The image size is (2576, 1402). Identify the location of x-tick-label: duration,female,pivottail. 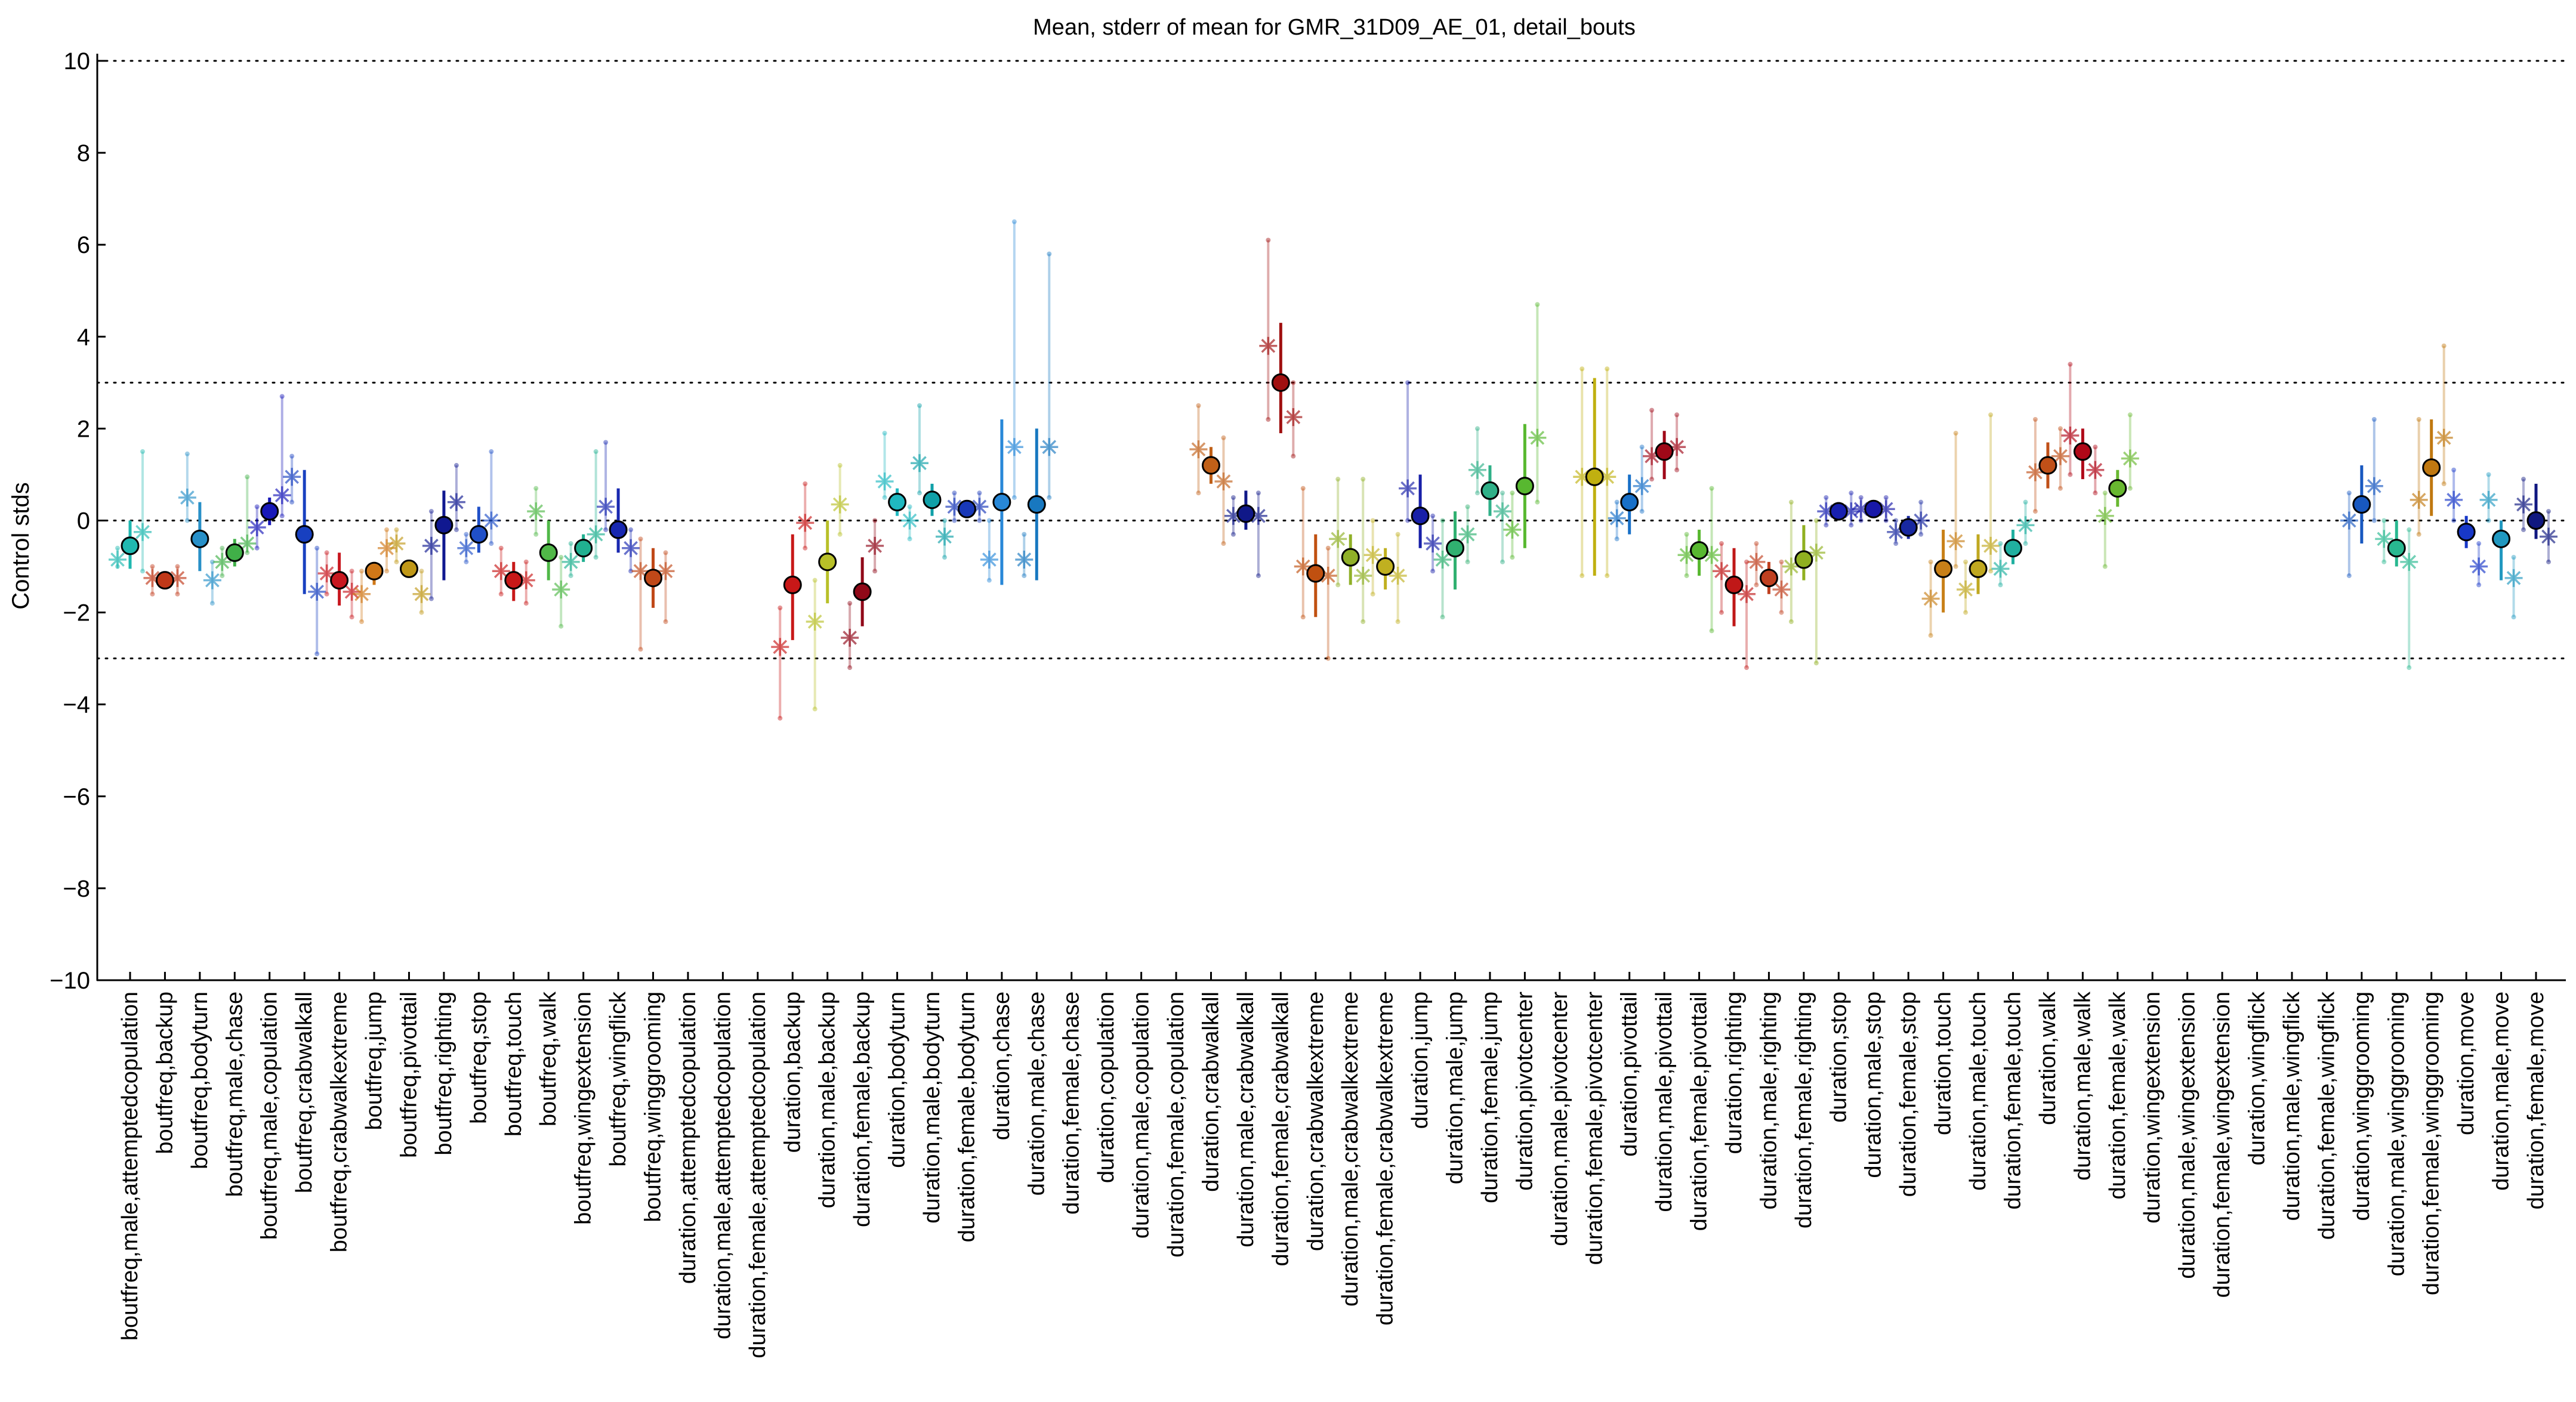
(1699, 1112).